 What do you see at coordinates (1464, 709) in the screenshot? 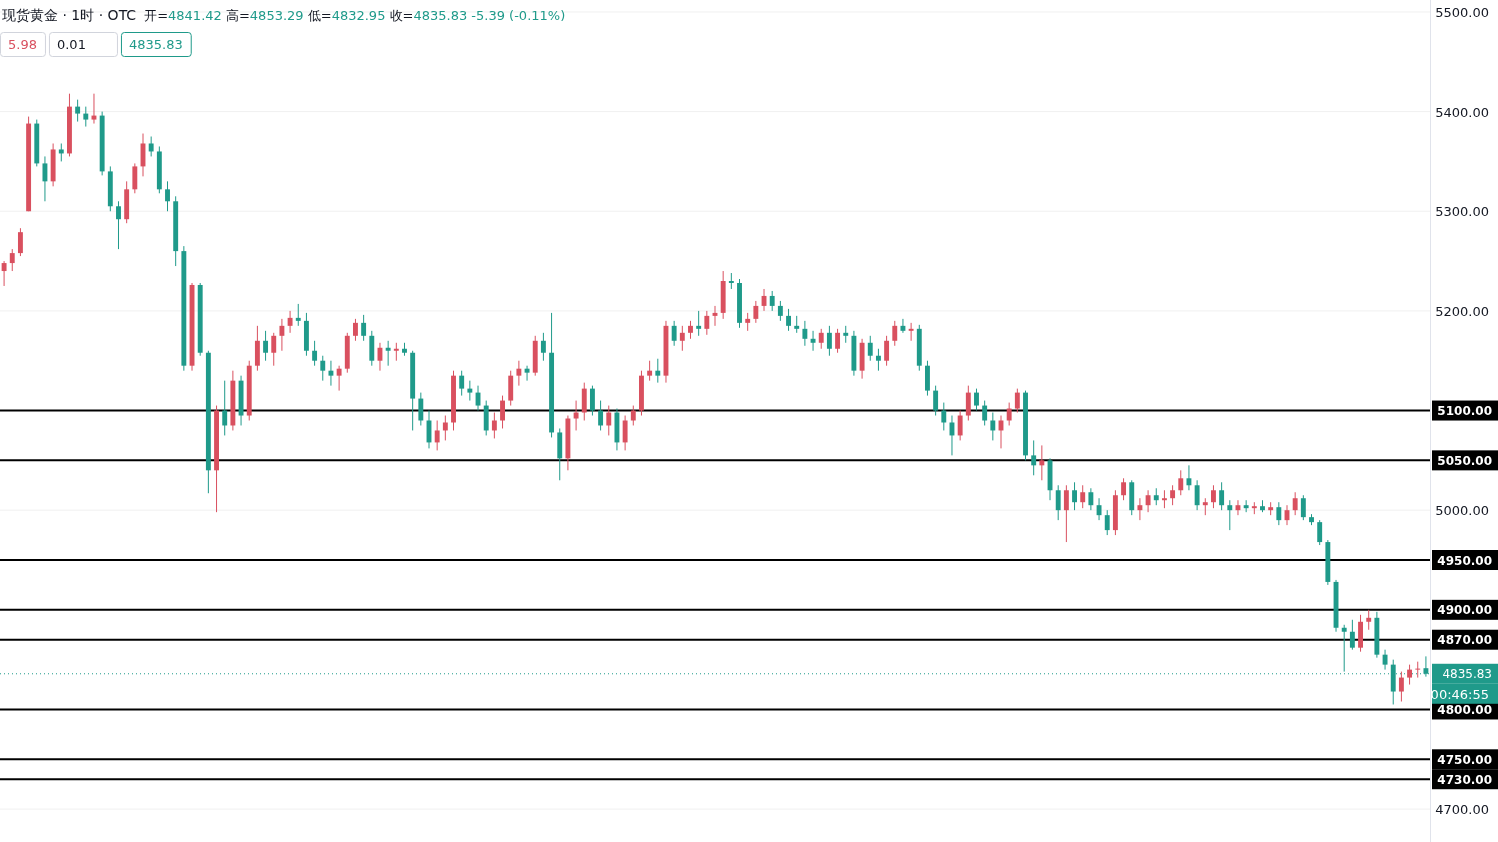
I see `ref-line-label: 4800.00` at bounding box center [1464, 709].